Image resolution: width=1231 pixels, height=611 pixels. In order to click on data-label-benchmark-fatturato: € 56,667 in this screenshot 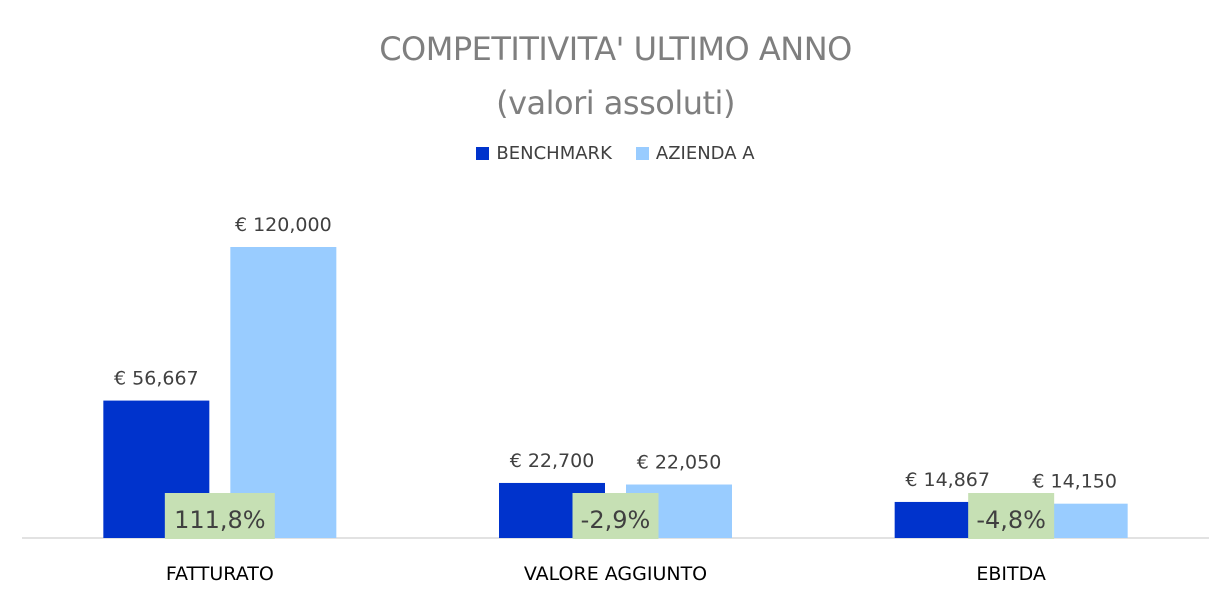, I will do `click(156, 379)`.